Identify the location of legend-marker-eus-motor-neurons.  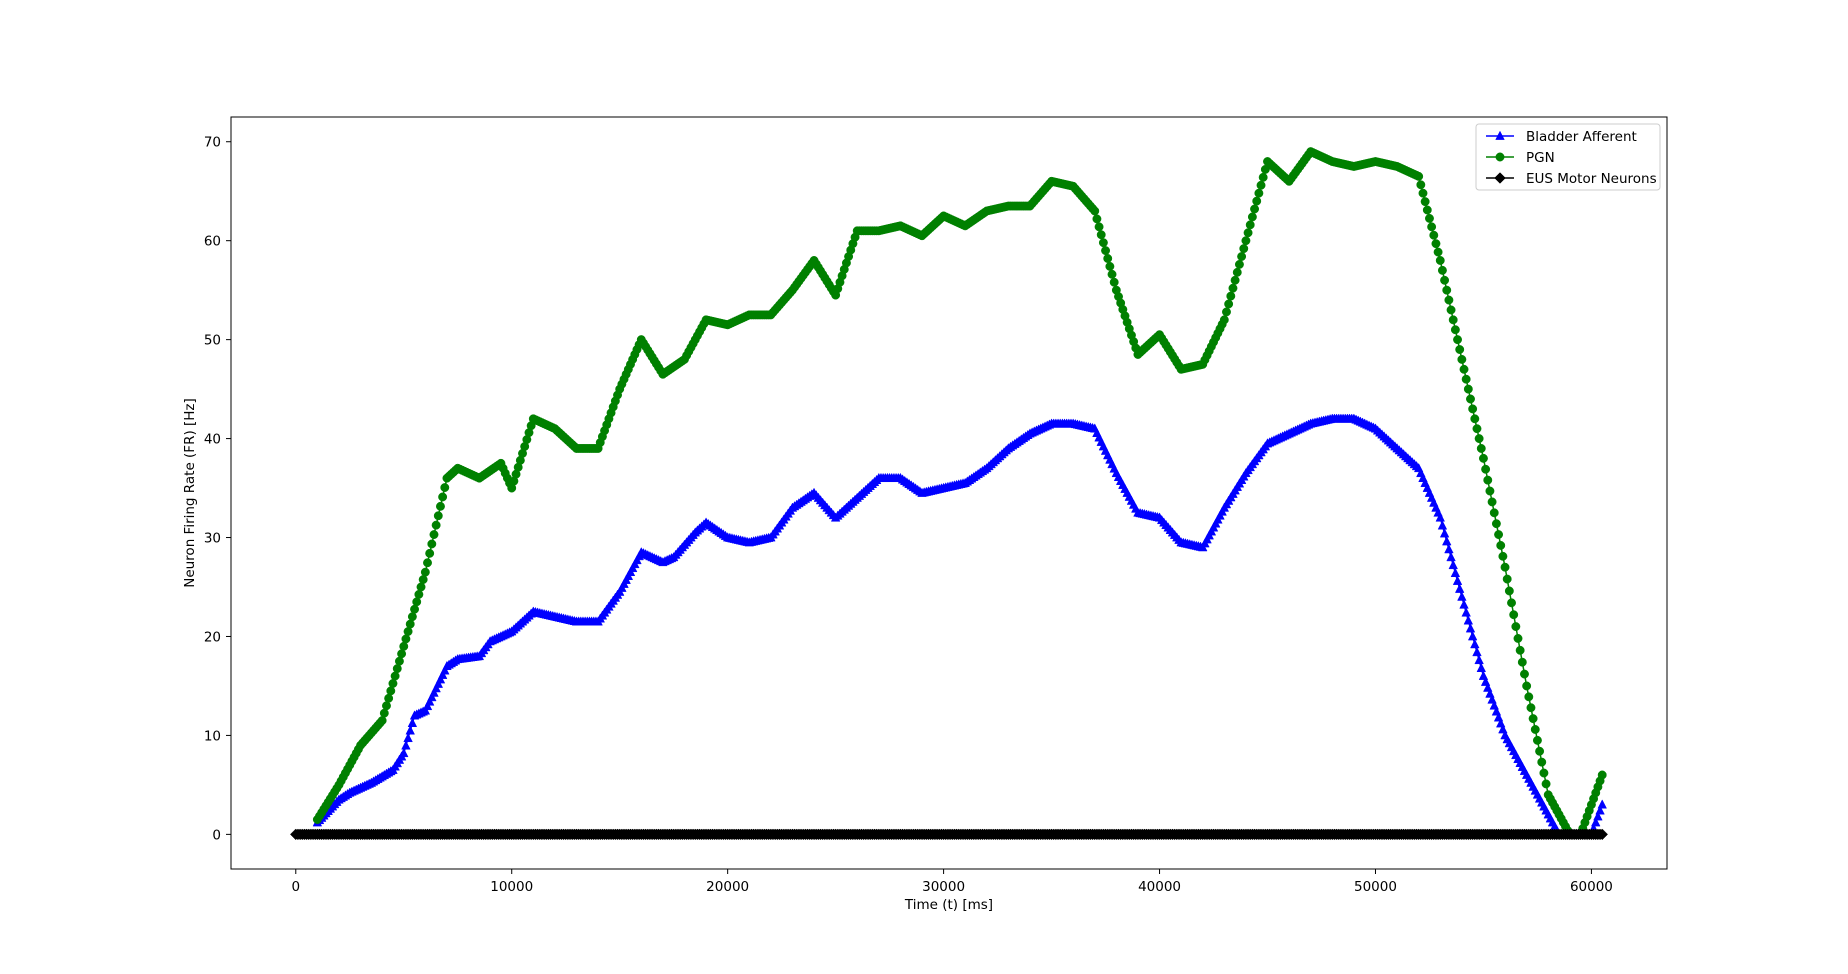
(1500, 178).